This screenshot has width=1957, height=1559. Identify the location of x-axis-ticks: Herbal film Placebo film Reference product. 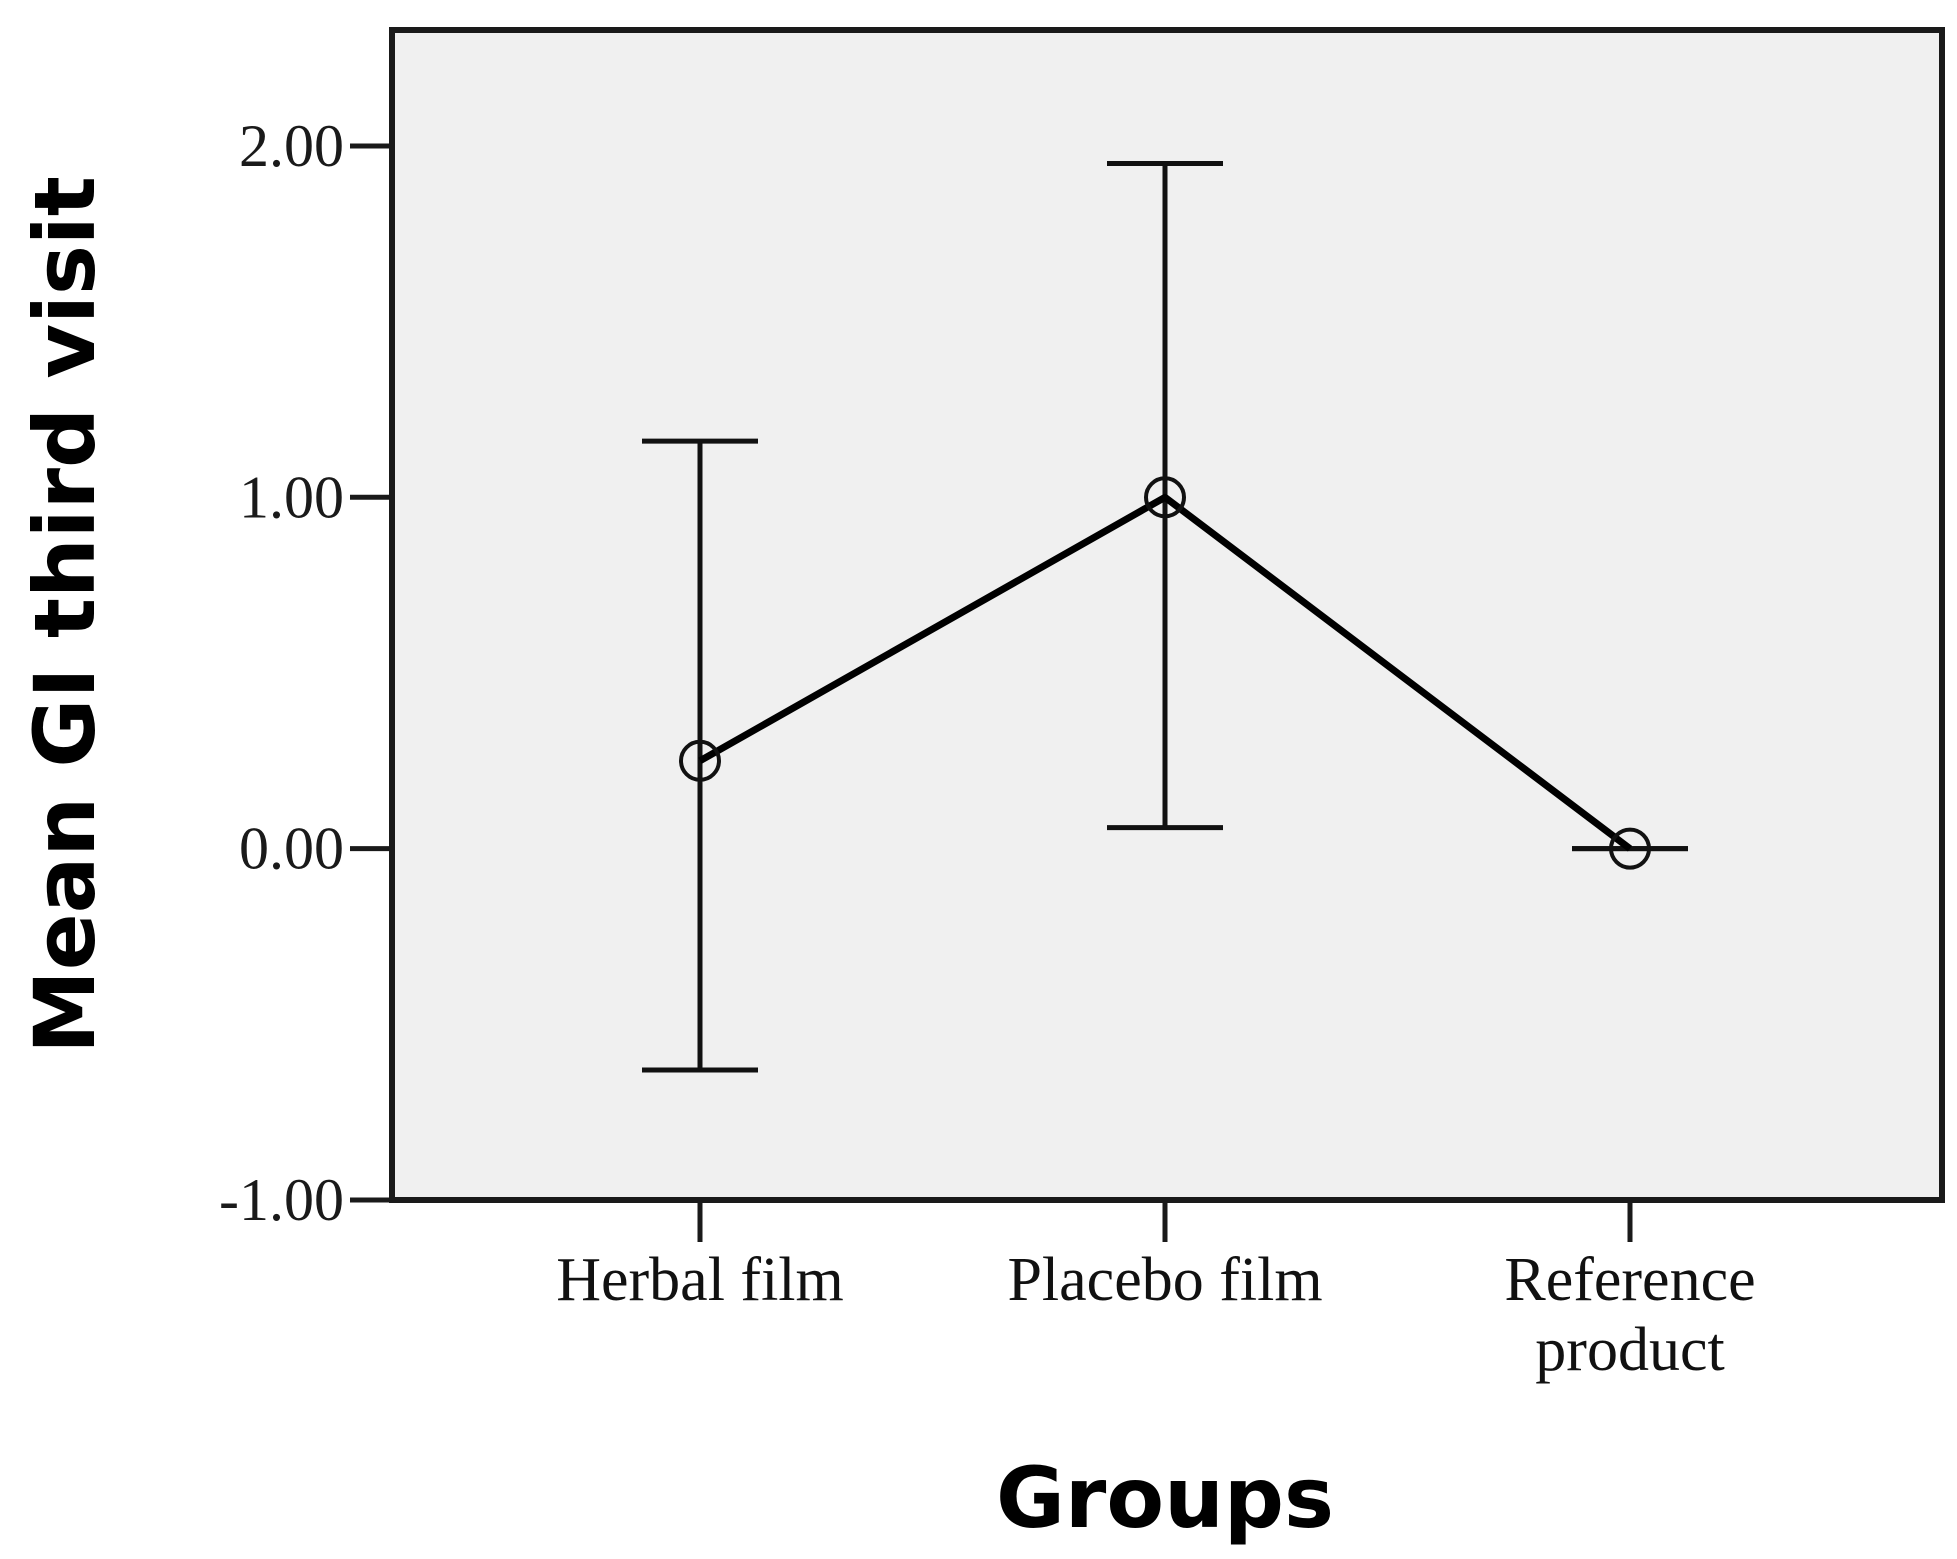
(1156, 1292).